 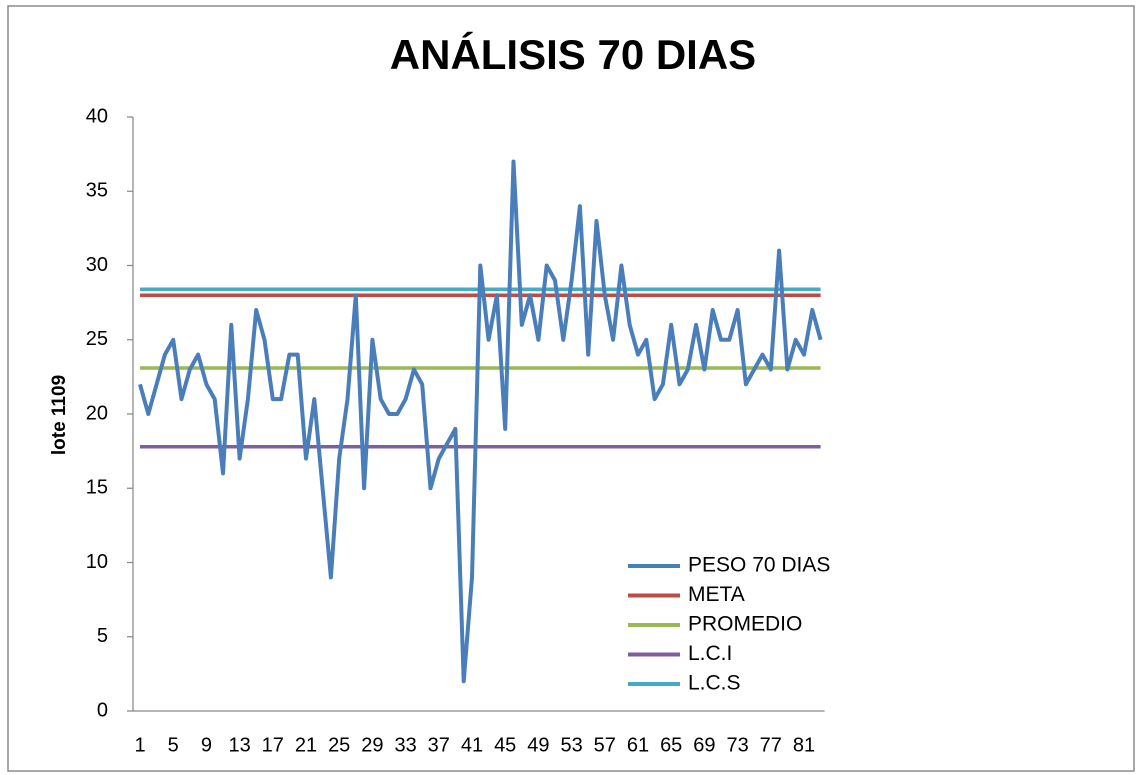 I want to click on y-axis-label: lote 1109, so click(x=59, y=415).